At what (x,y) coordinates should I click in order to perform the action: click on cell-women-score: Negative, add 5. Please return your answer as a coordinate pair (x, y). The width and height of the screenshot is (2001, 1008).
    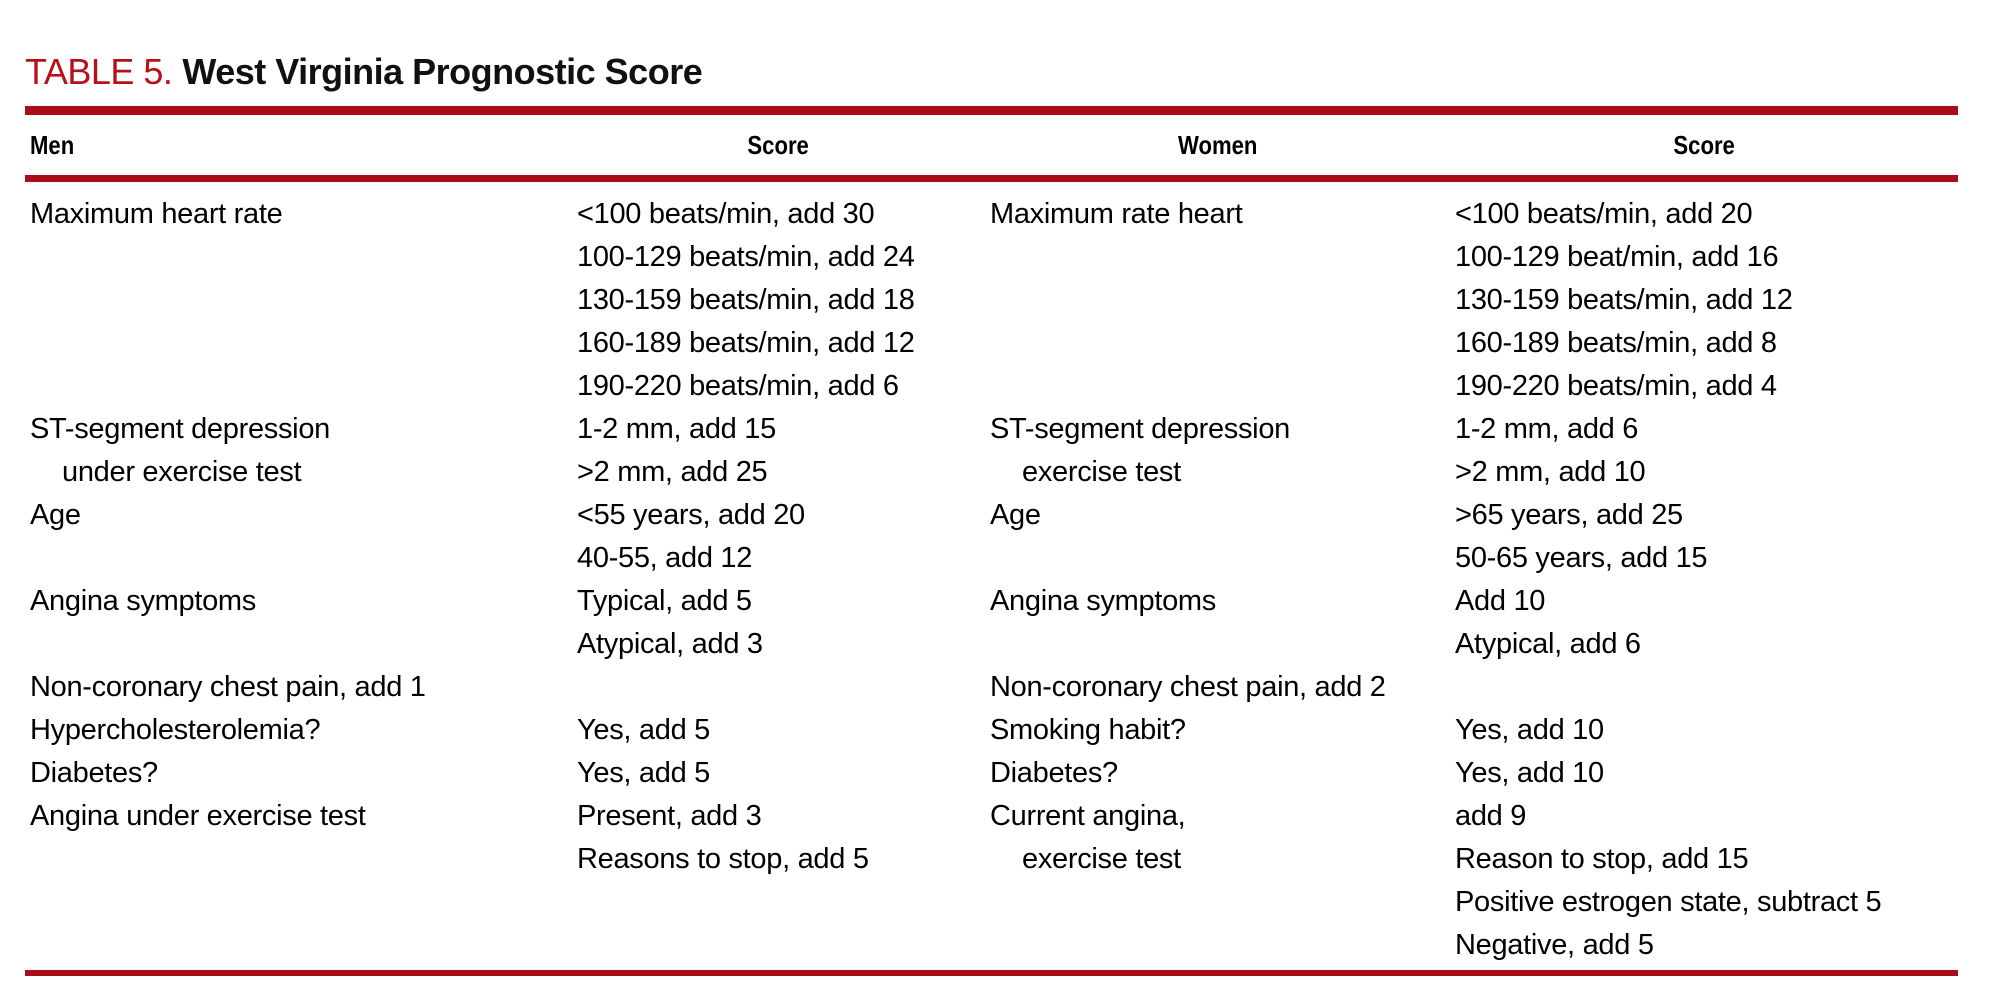
    Looking at the image, I should click on (1554, 945).